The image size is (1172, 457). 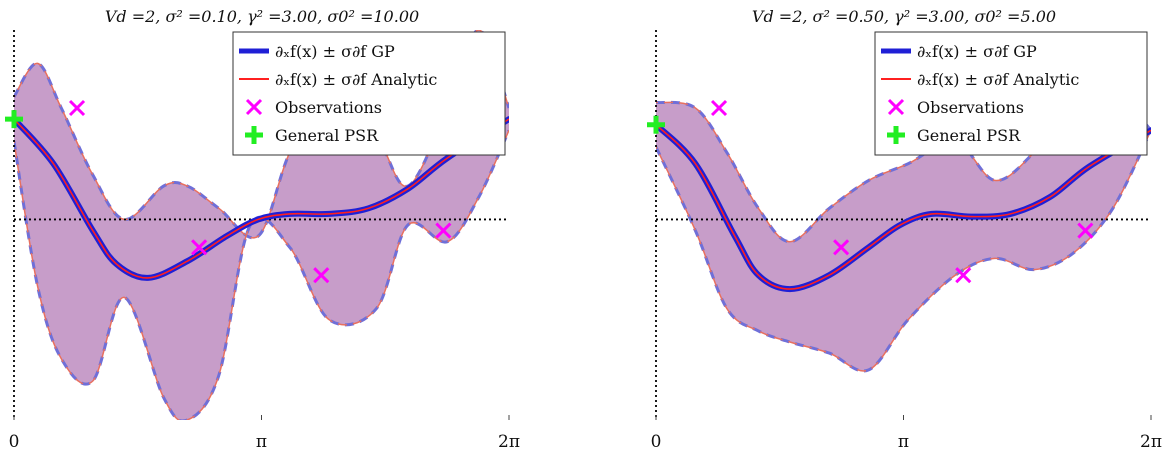 I want to click on chart-title: Vd =2, σ² =0.10, γ² =3.00, σ0² =10.00, so click(x=262, y=16).